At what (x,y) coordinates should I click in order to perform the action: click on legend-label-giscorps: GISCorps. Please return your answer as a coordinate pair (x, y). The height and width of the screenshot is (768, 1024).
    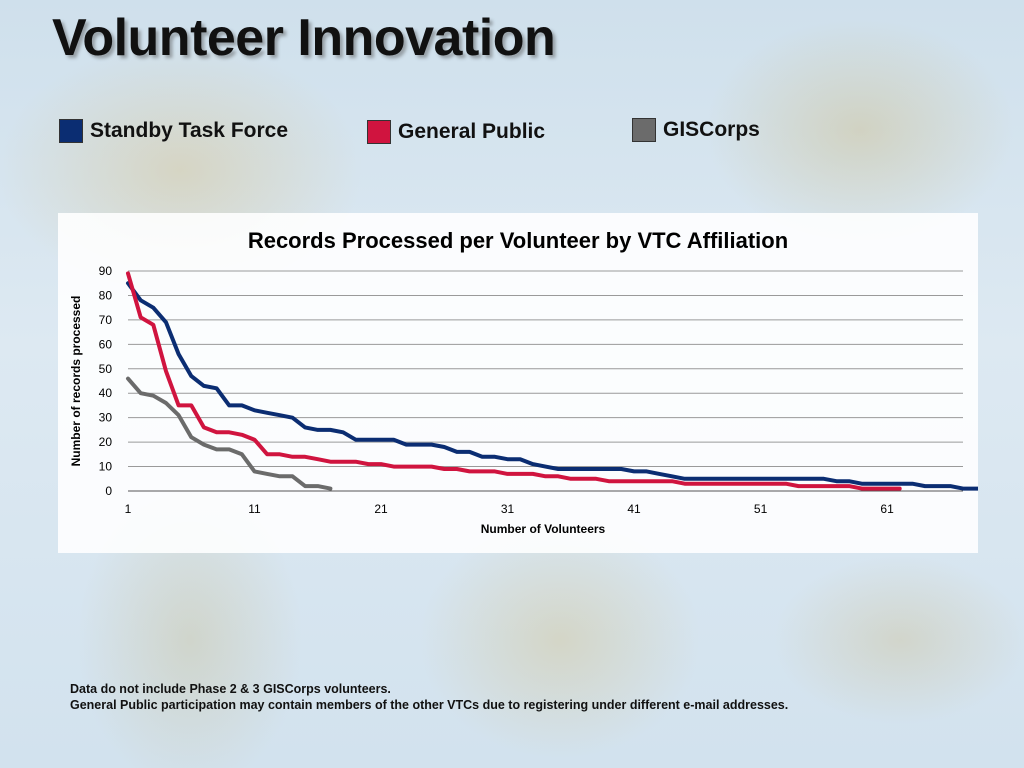
    Looking at the image, I should click on (711, 129).